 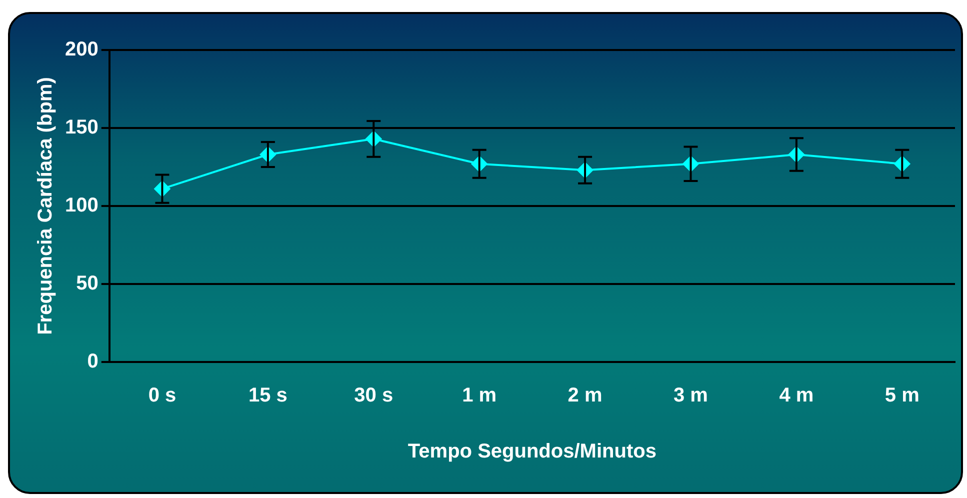 I want to click on y-tick-label: 0, so click(x=92, y=361).